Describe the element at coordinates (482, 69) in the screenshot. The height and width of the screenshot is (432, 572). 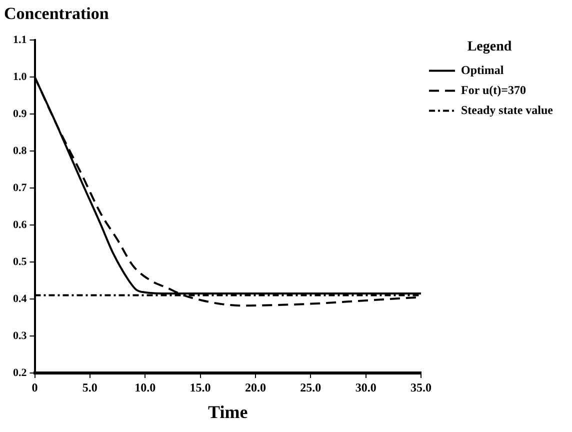
I see `legend-label: Optimal` at that location.